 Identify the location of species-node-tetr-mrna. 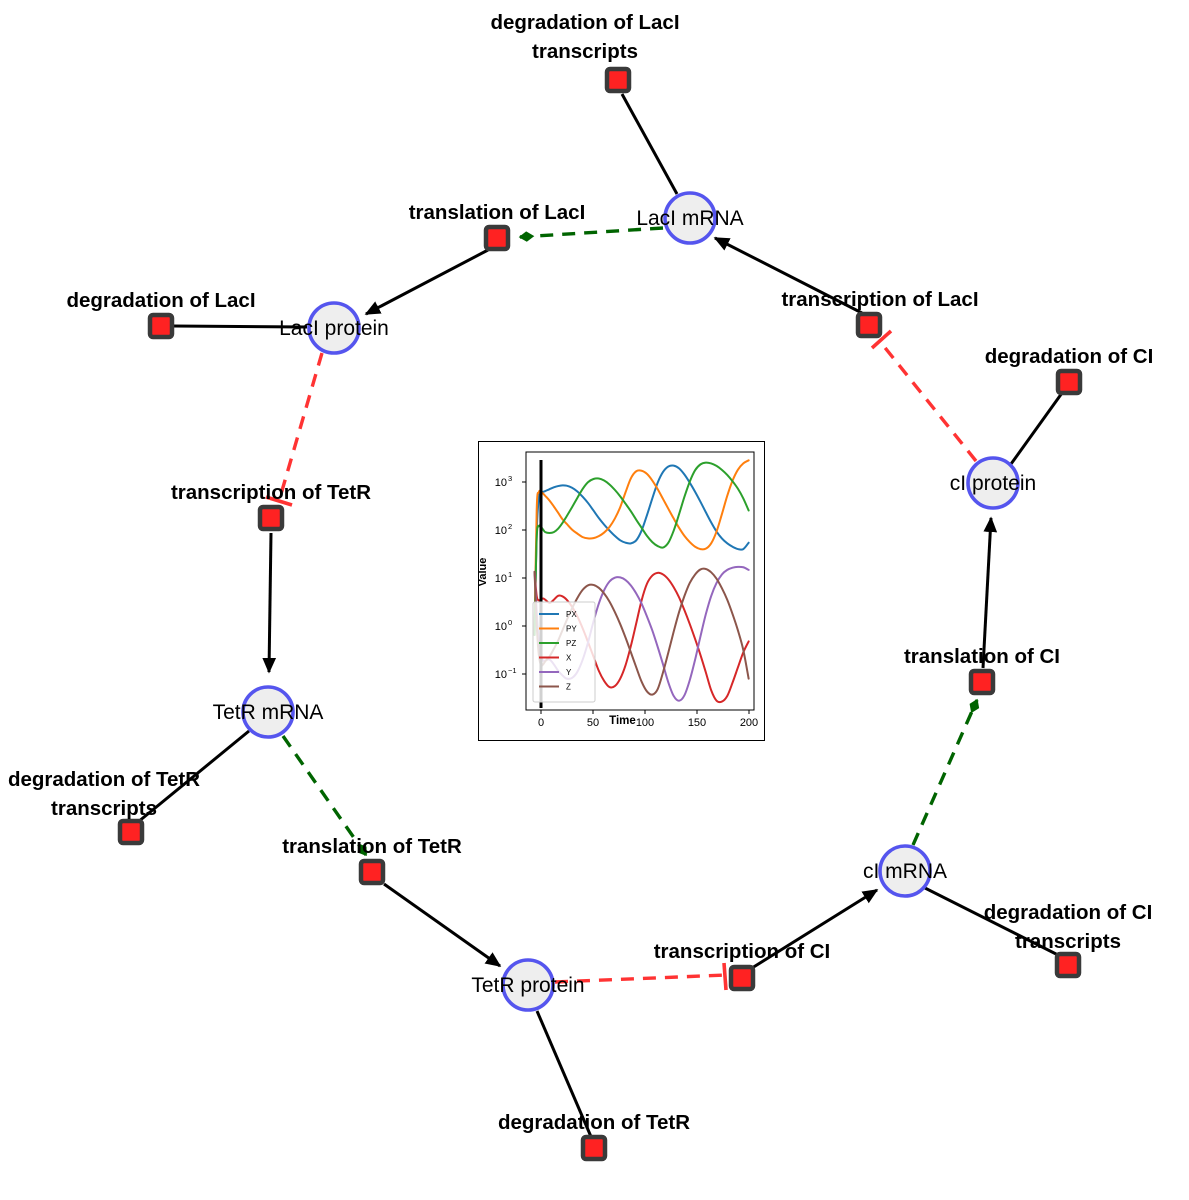
(268, 712).